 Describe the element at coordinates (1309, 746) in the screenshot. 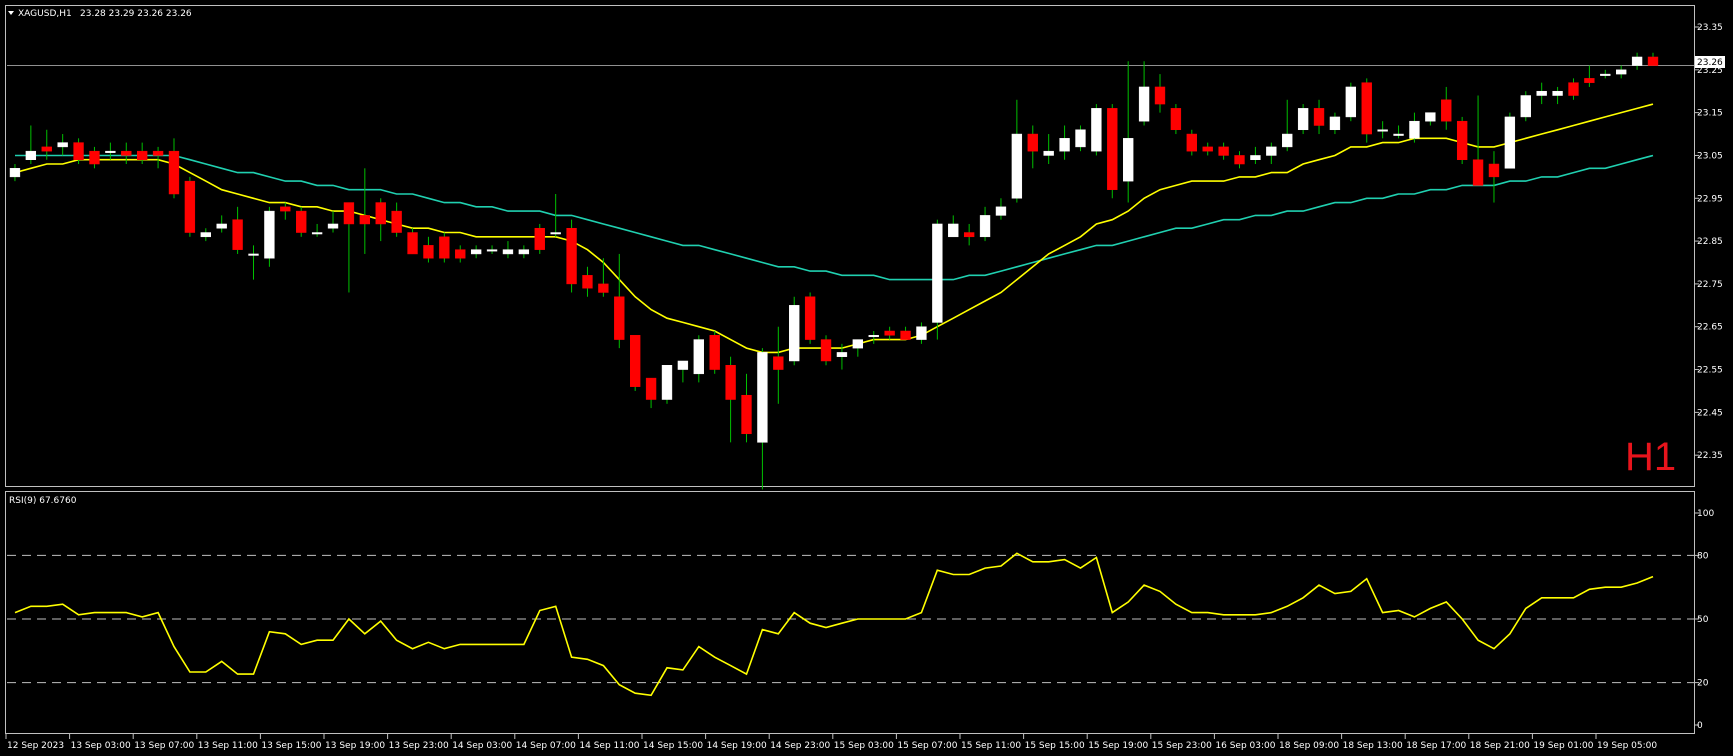

I see `time-label-20: 18 Sep 09:00` at that location.